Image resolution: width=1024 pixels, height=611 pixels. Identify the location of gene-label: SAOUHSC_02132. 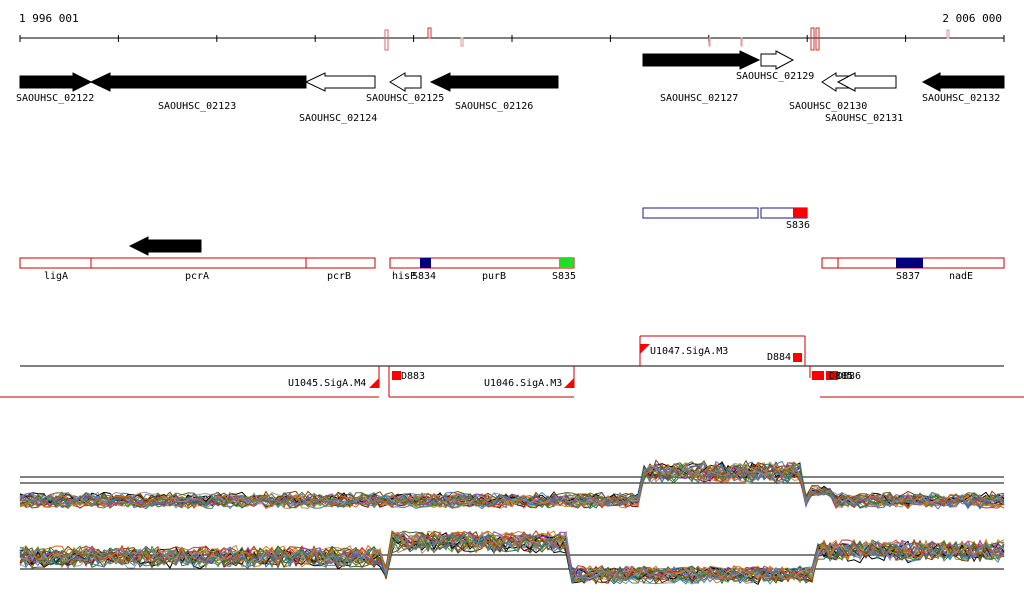
(961, 98).